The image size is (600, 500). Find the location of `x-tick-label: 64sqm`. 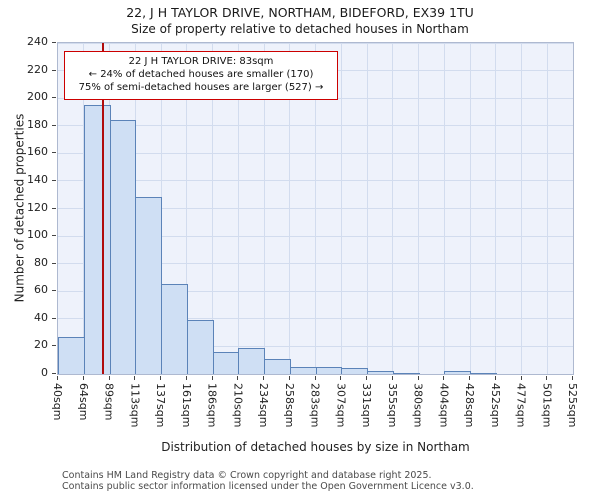

x-tick-label: 64sqm is located at coordinates (83, 402).